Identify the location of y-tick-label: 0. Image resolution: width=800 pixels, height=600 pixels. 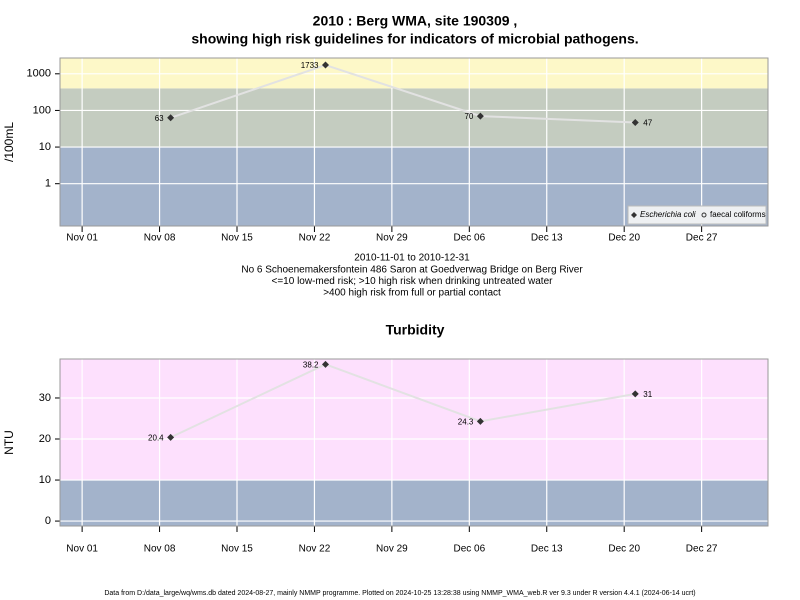
(48, 521).